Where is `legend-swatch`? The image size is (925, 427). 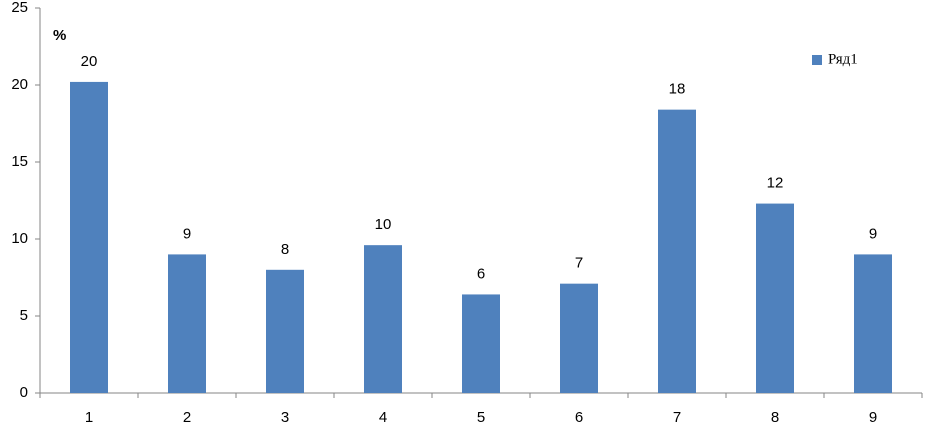 legend-swatch is located at coordinates (817, 60).